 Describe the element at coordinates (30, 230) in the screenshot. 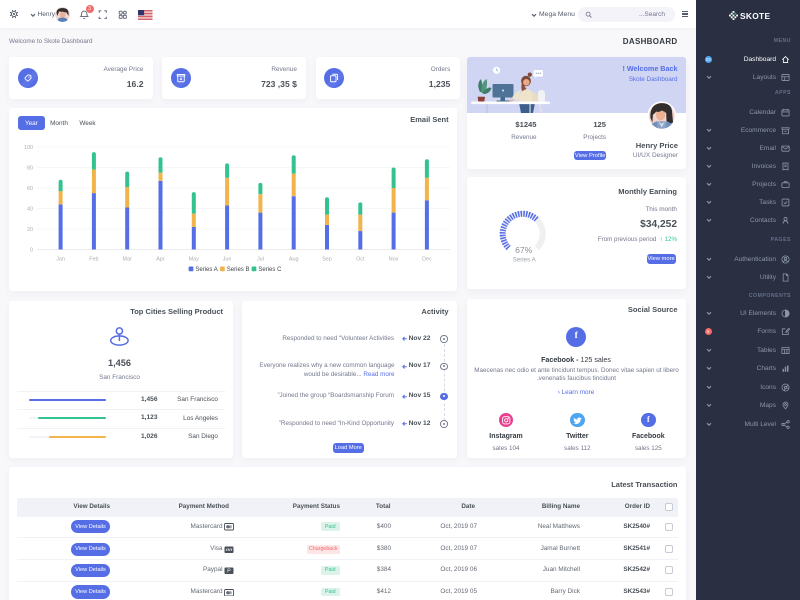

I see `svg-text: 20` at that location.